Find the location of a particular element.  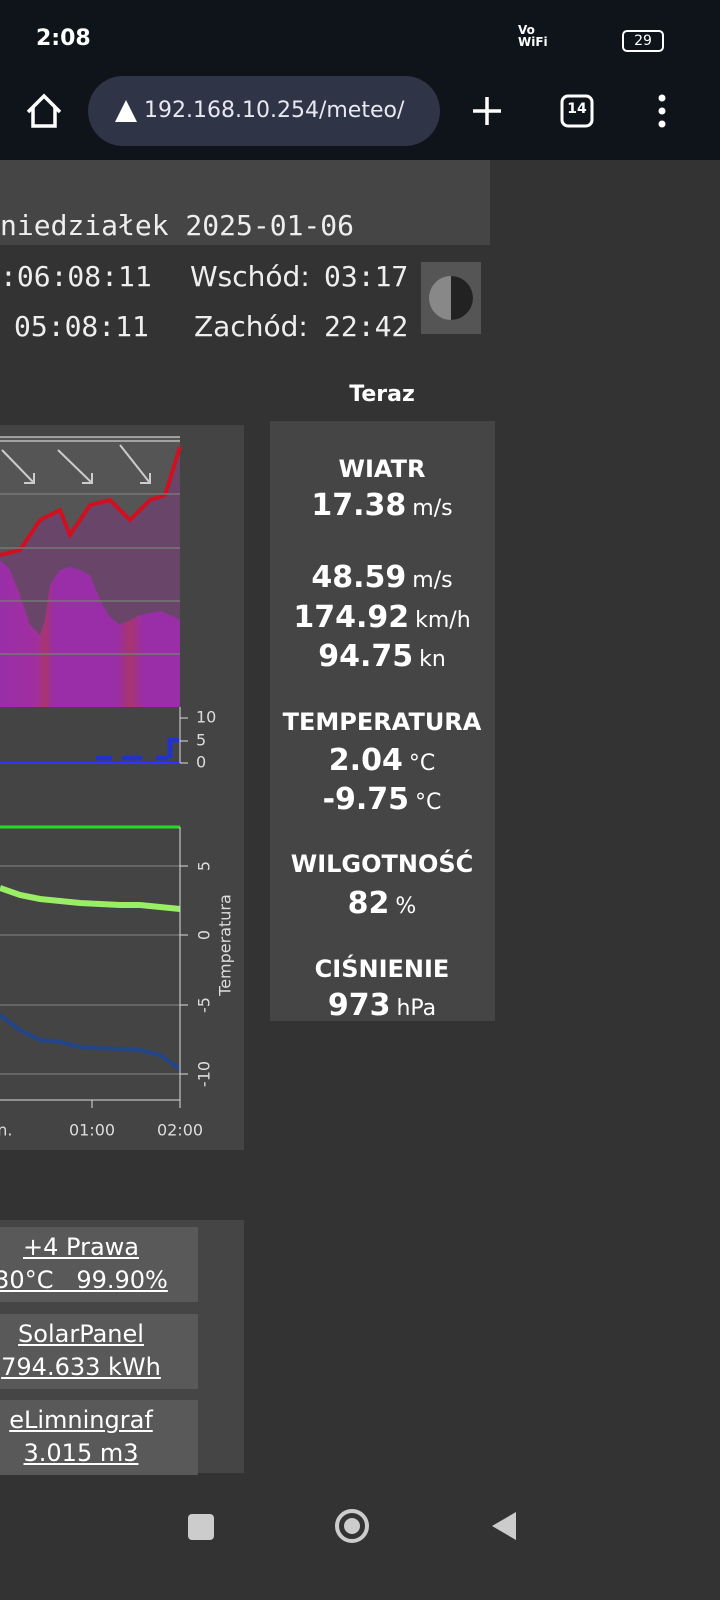

value: 82 is located at coordinates (368, 903).